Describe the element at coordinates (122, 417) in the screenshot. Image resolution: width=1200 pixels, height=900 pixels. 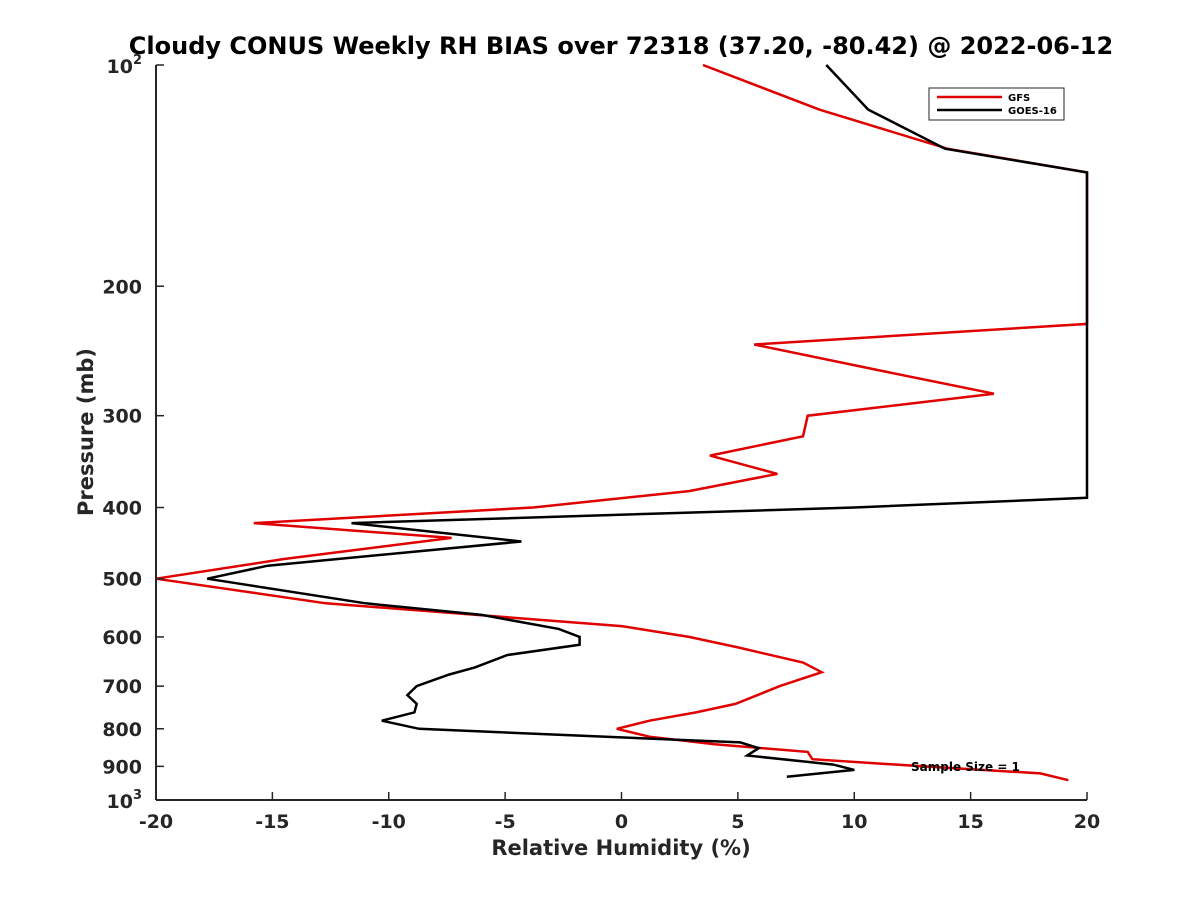
I see `y-tick-label: 300` at that location.